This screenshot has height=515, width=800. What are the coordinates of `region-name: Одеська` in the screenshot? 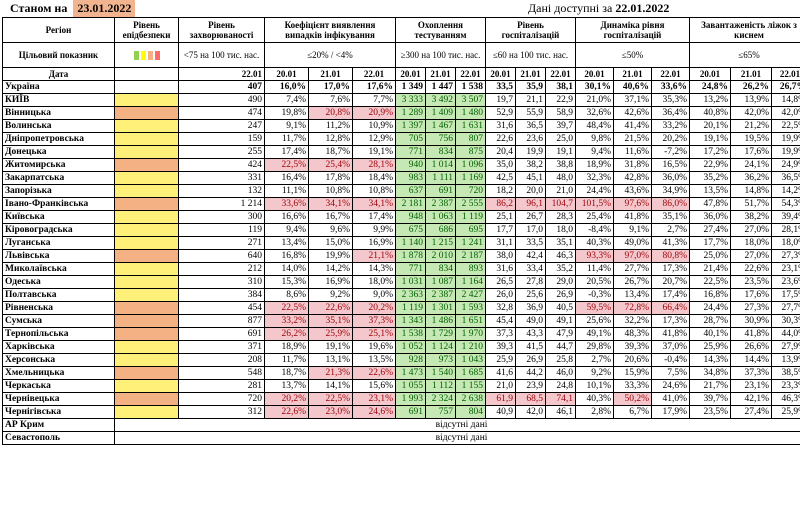 It's located at (58, 282).